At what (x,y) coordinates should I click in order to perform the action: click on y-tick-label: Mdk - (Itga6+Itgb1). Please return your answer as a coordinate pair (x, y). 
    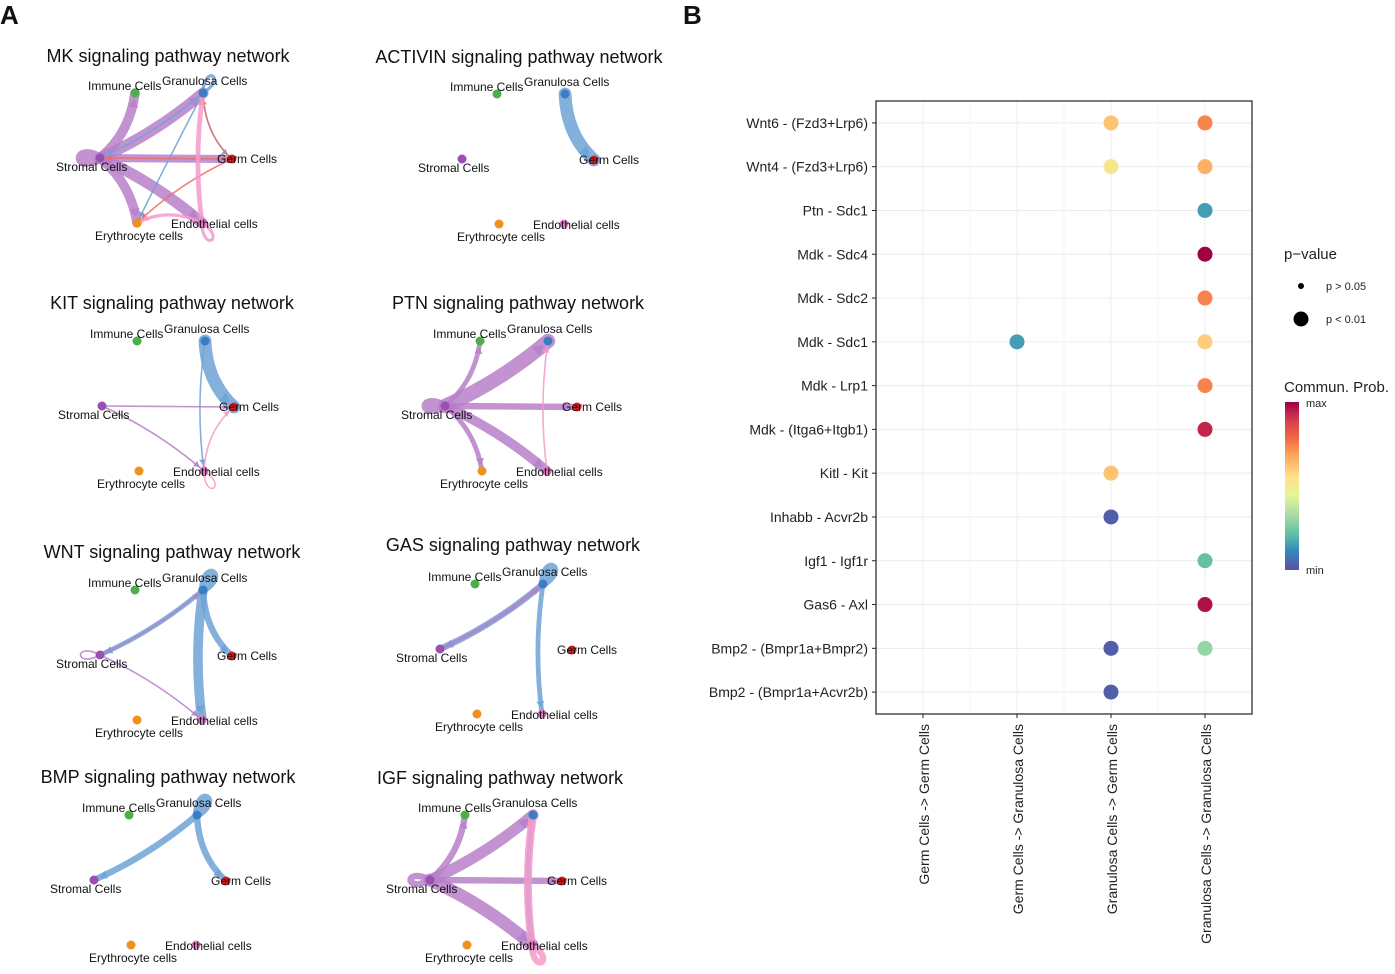
    Looking at the image, I should click on (808, 429).